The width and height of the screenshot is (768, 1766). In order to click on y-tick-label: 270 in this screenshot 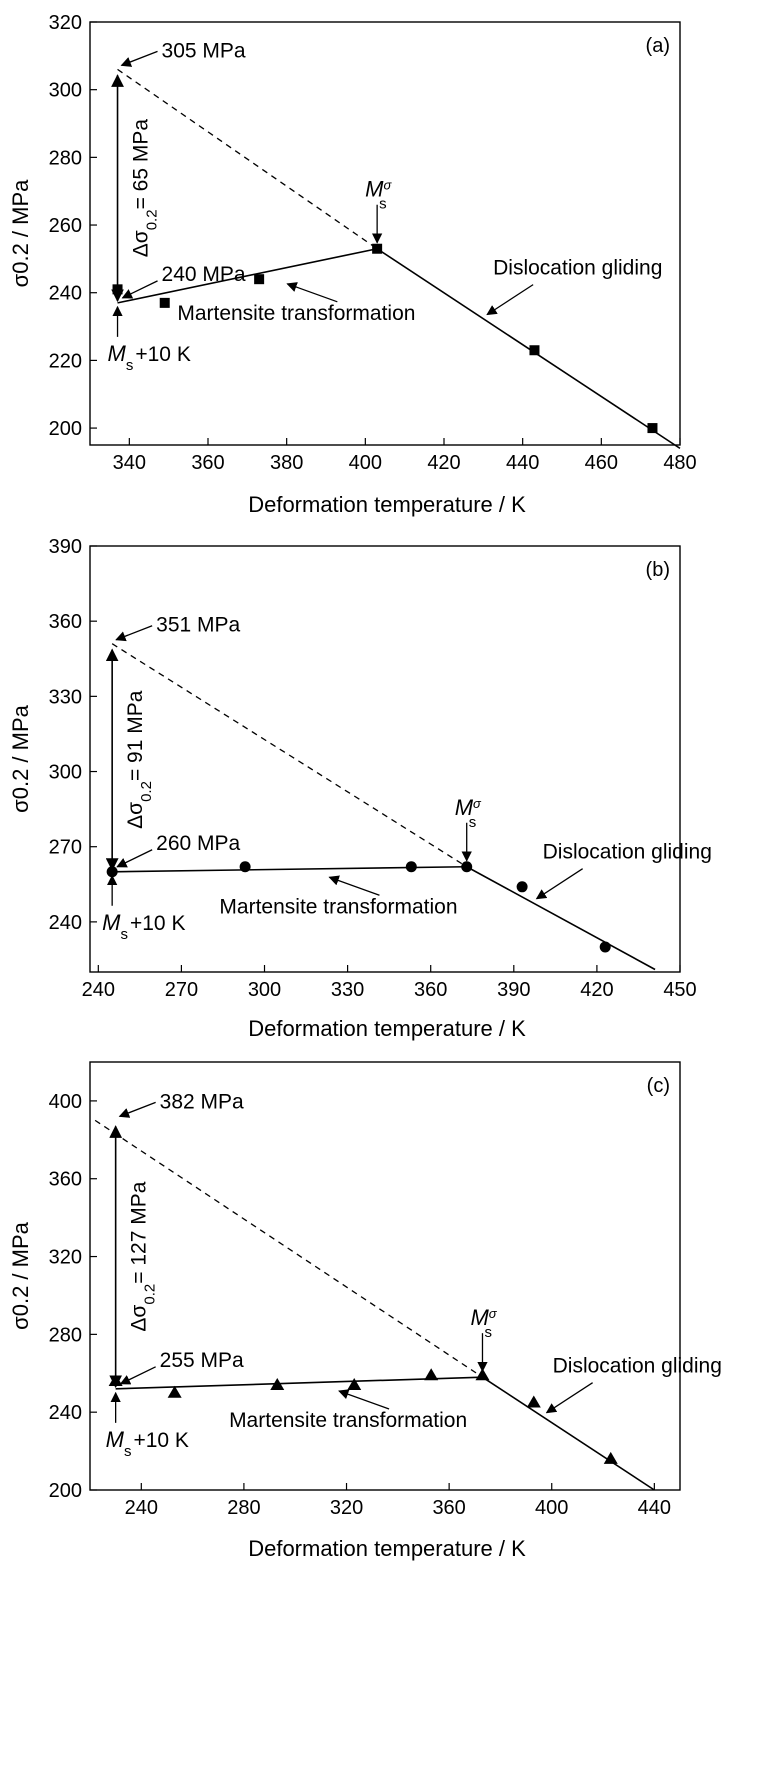, I will do `click(65, 848)`.